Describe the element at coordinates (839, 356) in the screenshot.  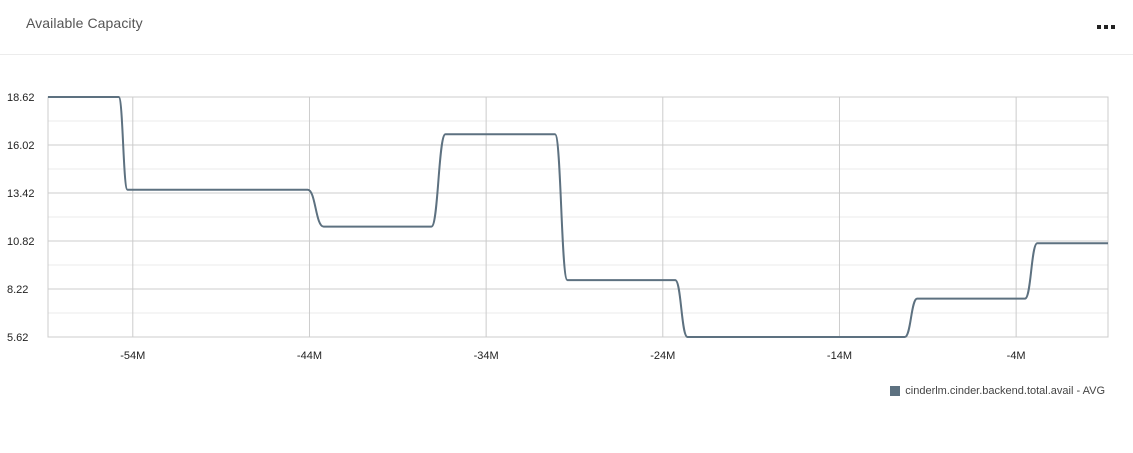
I see `x-tick-label: -14M` at that location.